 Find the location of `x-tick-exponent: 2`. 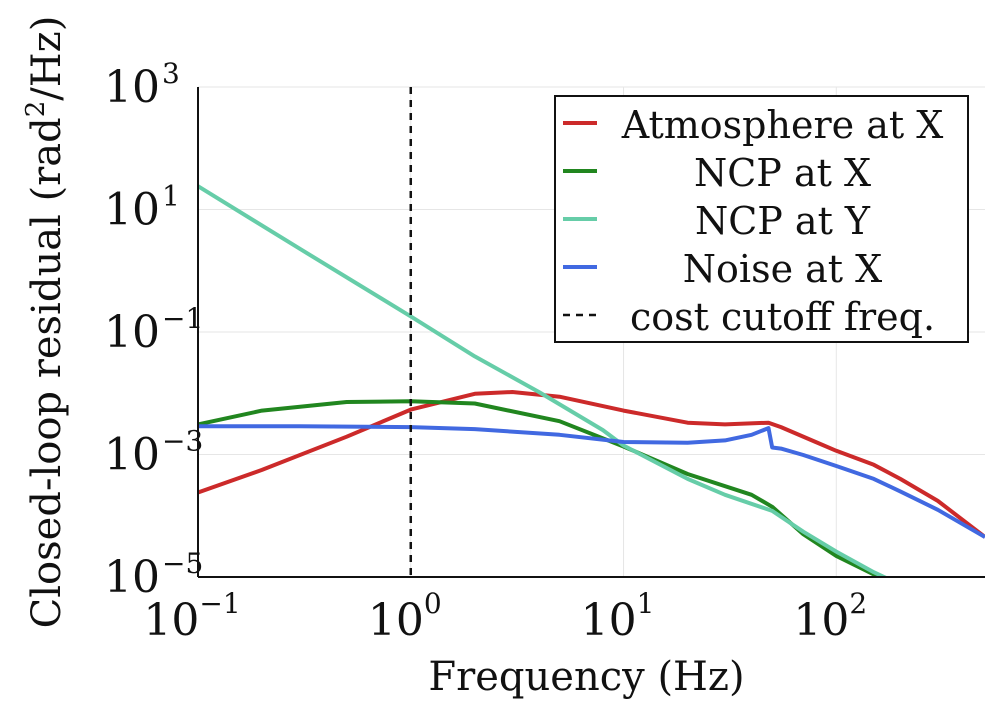

x-tick-exponent: 2 is located at coordinates (858, 603).